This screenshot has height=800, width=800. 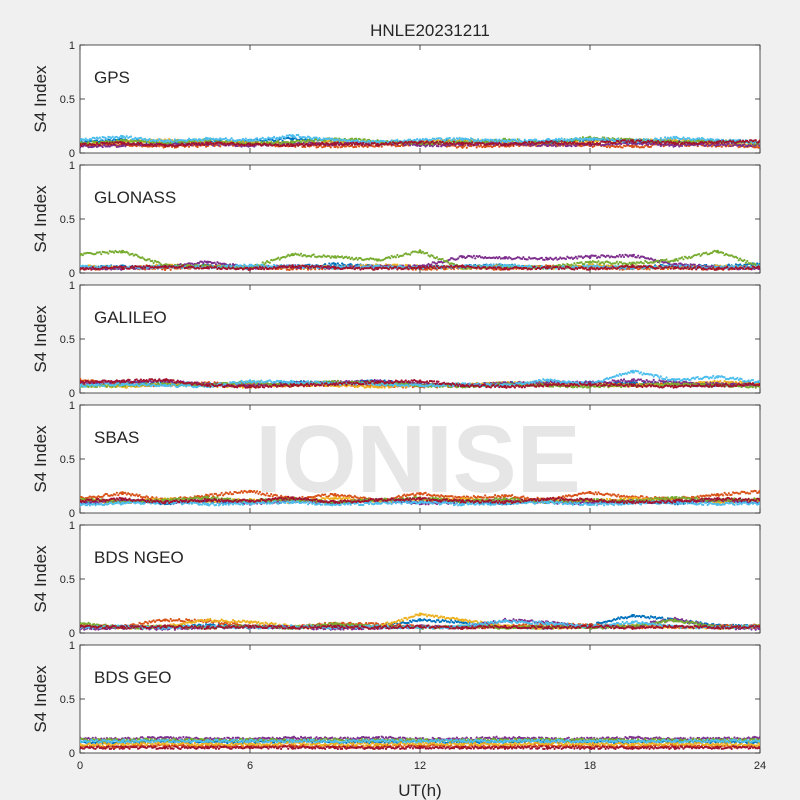 What do you see at coordinates (430, 30) in the screenshot?
I see `chart-title: HNLE20231211` at bounding box center [430, 30].